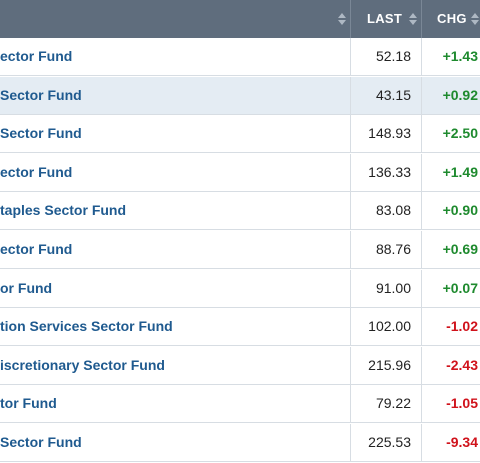 Image resolution: width=480 pixels, height=463 pixels. What do you see at coordinates (175, 403) in the screenshot?
I see `fund-name-cell: tor Fund` at bounding box center [175, 403].